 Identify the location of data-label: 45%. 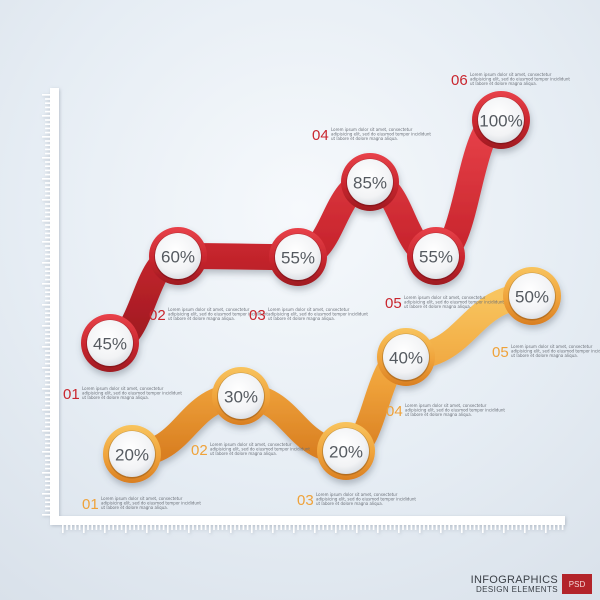
(110, 344).